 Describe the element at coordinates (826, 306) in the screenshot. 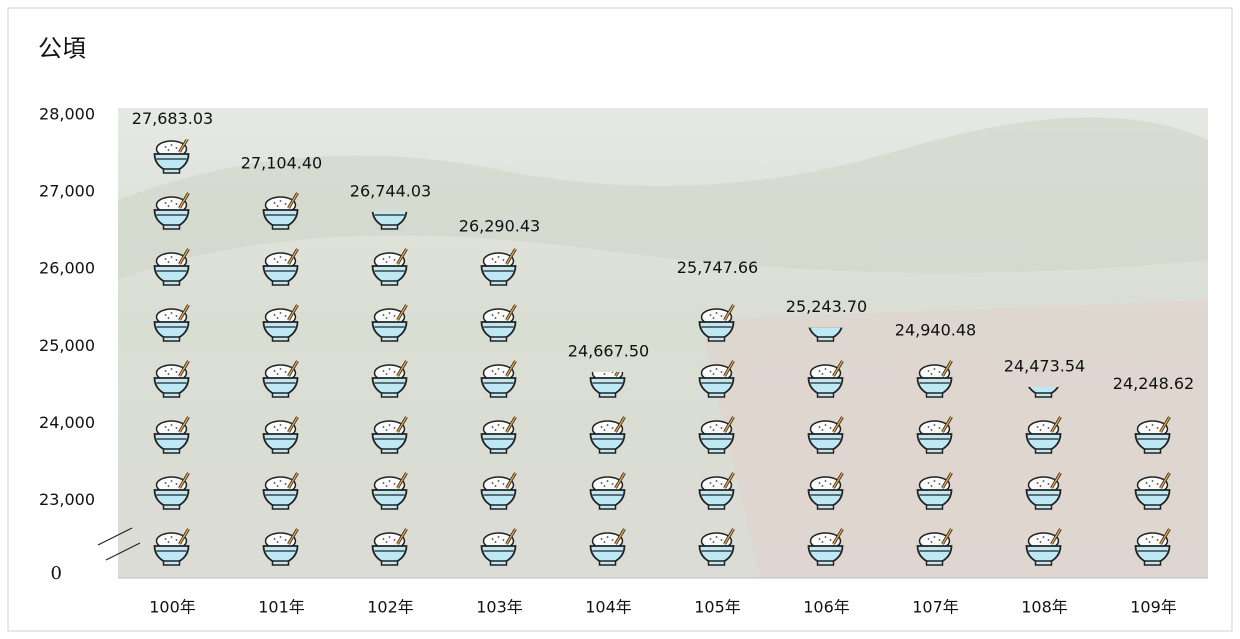

I see `value-label: 25,243.70` at that location.